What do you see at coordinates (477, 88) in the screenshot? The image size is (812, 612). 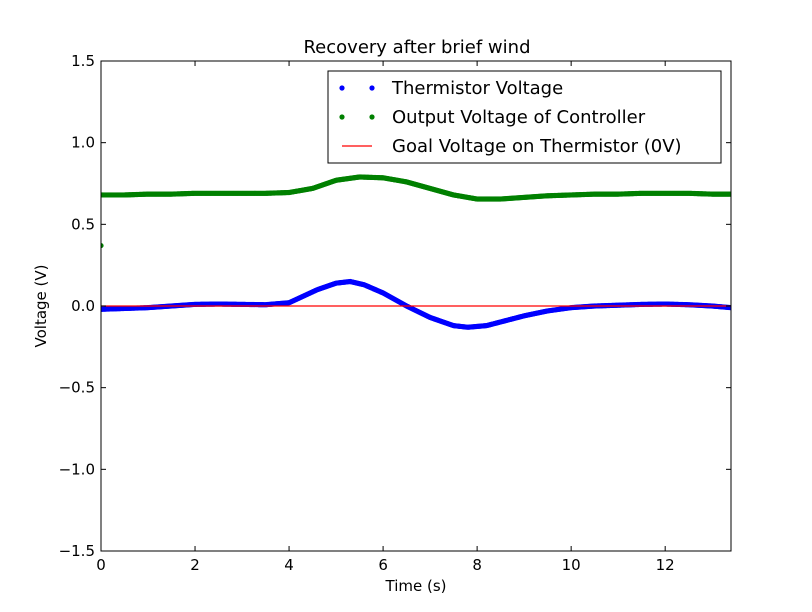 I see `legend-label: Thermistor Voltage` at bounding box center [477, 88].